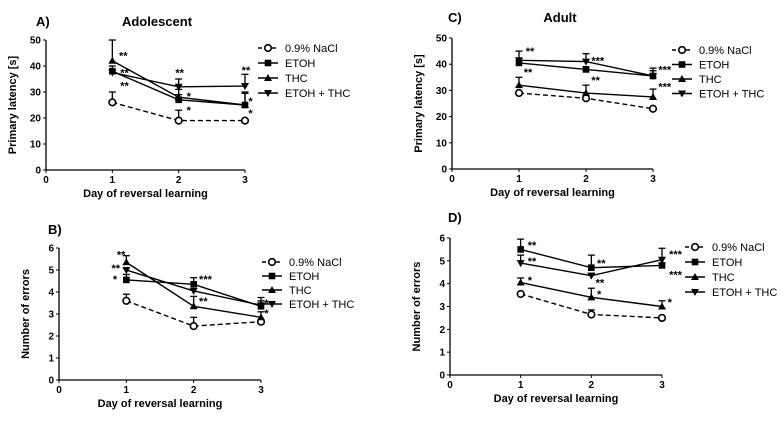  I want to click on panel-label: D), so click(455, 217).